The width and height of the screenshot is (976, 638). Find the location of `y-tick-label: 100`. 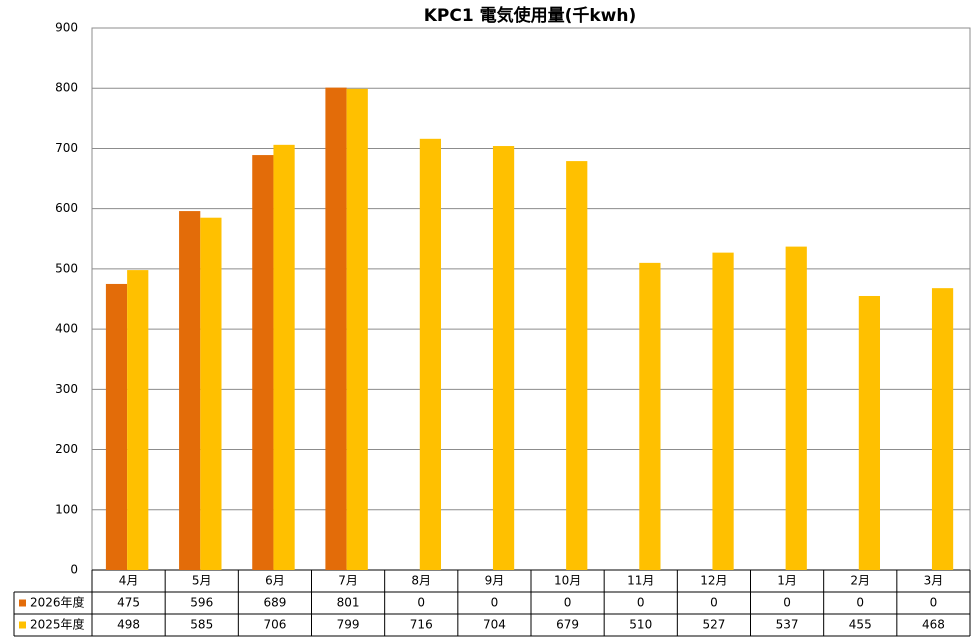

y-tick-label: 100 is located at coordinates (66, 509).